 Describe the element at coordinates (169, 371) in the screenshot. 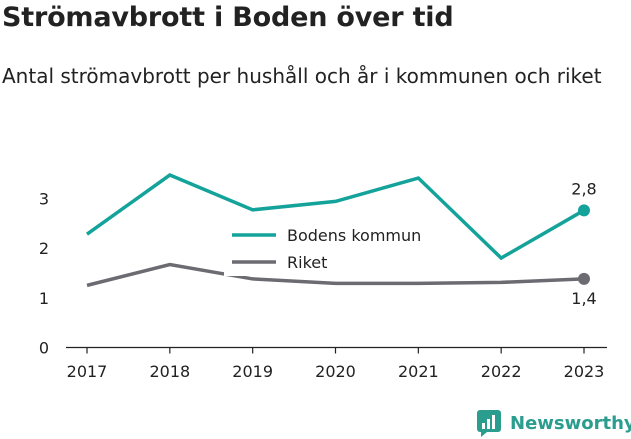

I see `x-tick-label: 2018` at that location.